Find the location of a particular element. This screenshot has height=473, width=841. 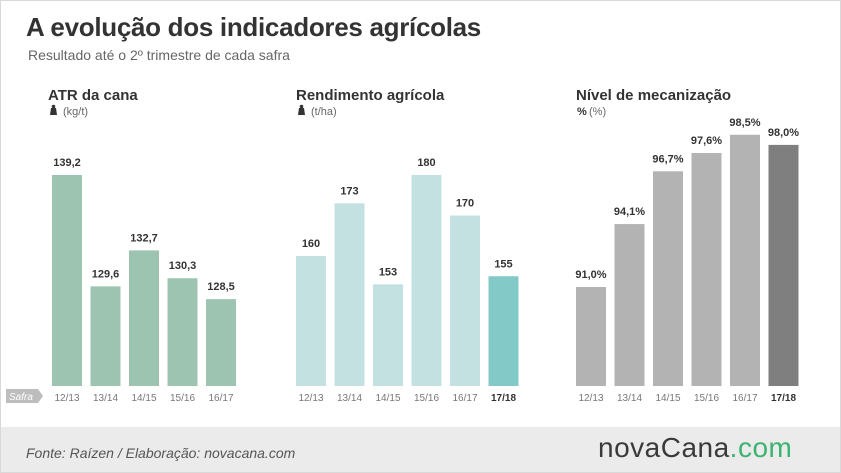

chart-2-data-label: 153 is located at coordinates (388, 272).